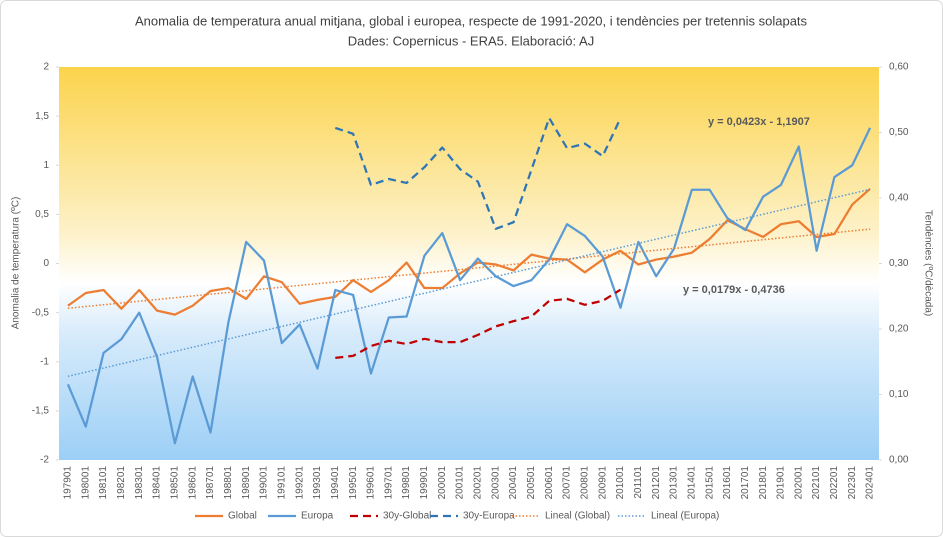 The image size is (943, 537). Describe the element at coordinates (371, 483) in the screenshot. I see `x-tick-label: 199601` at that location.